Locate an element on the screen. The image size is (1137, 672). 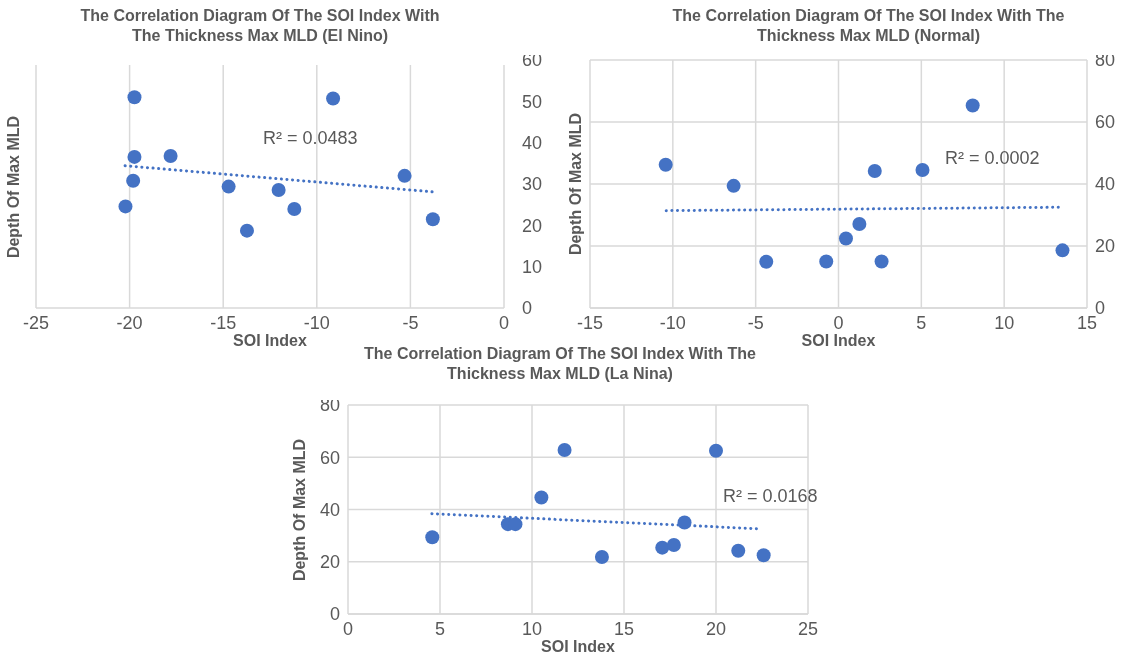
y2-tick-label: 20 is located at coordinates (1105, 246).